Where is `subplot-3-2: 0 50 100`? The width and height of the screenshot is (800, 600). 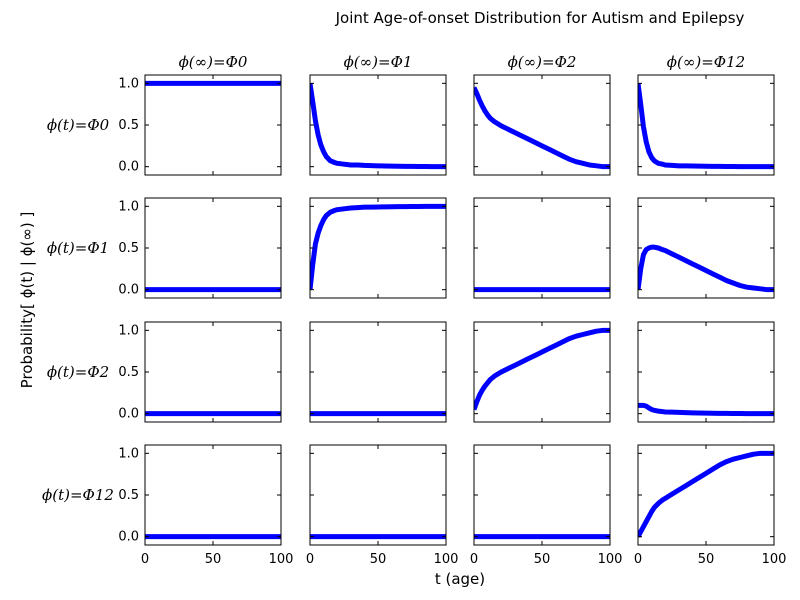 subplot-3-2: 0 50 100 is located at coordinates (546, 505).